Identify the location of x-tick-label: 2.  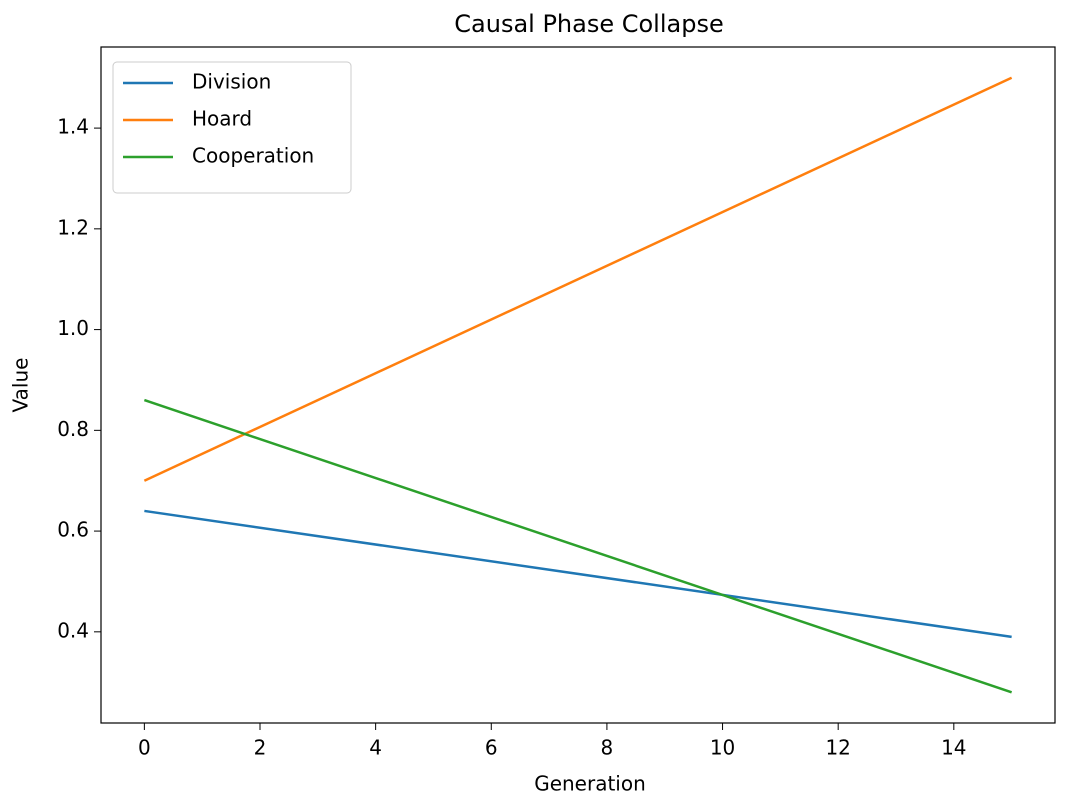
(260, 748).